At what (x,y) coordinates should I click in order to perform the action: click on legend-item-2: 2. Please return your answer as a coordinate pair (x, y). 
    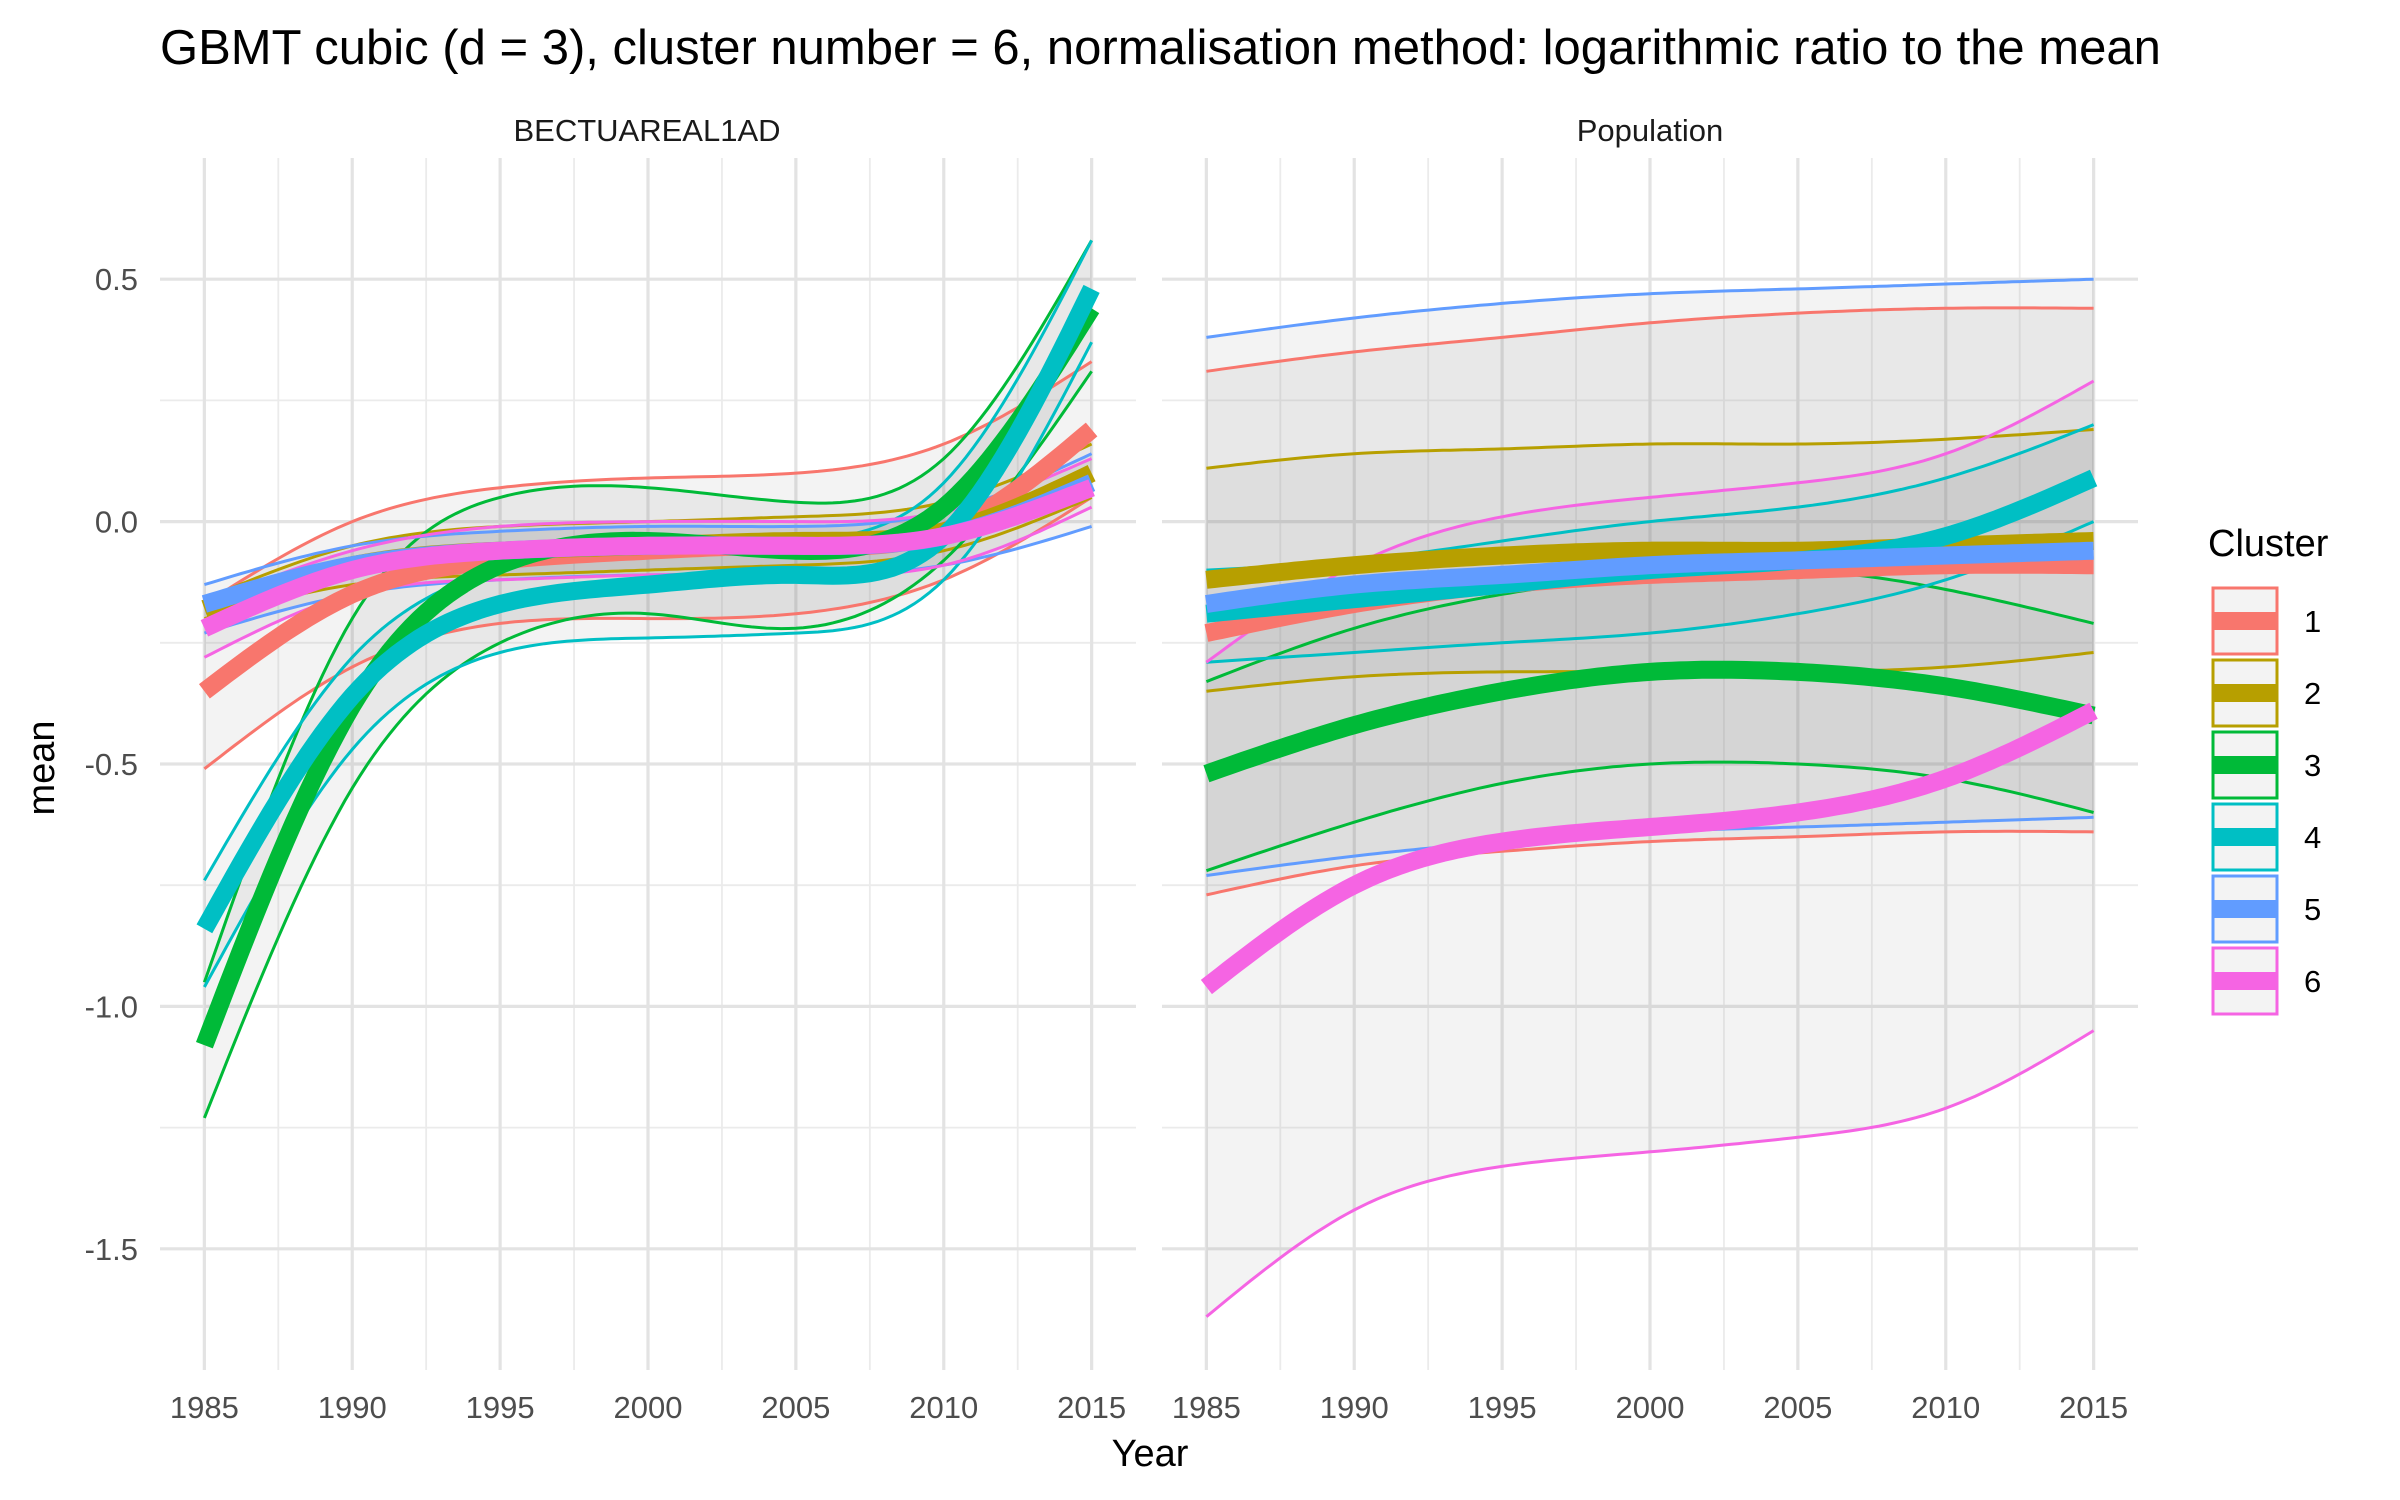
    Looking at the image, I should click on (2266, 693).